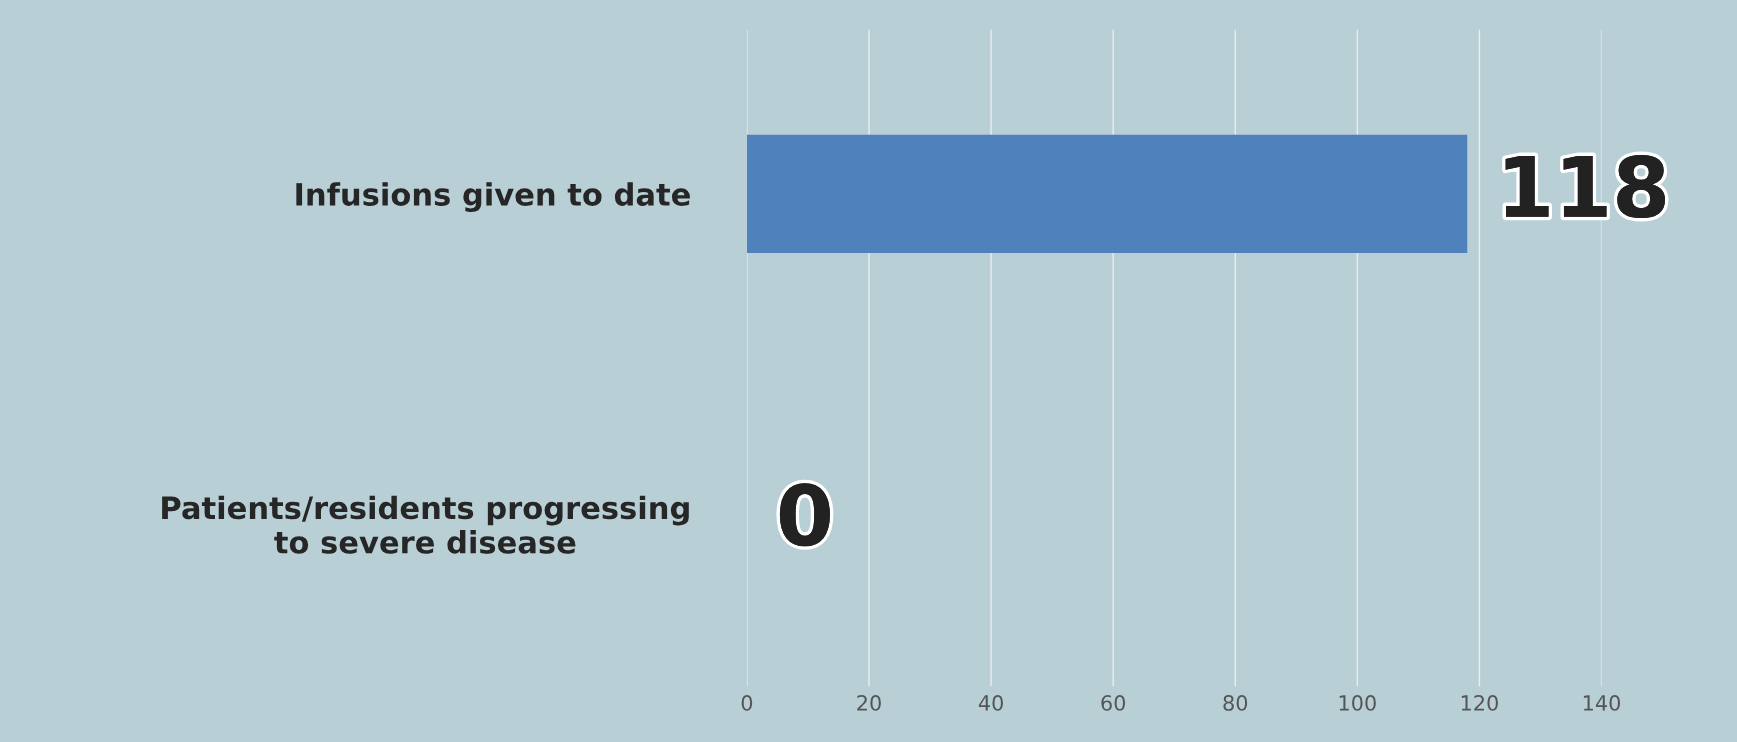 The image size is (1737, 742). What do you see at coordinates (990, 703) in the screenshot?
I see `x-tick-label: 40` at bounding box center [990, 703].